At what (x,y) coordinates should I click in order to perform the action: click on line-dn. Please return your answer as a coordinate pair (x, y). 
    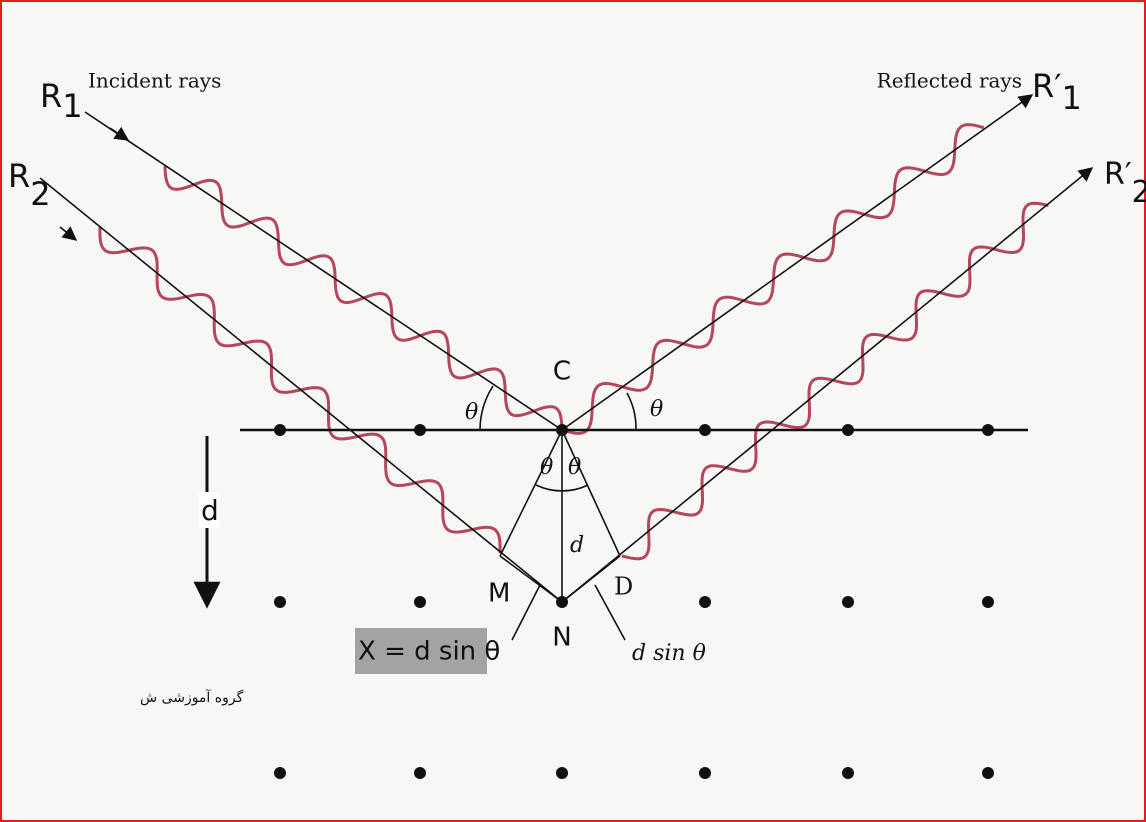
    Looking at the image, I should click on (591, 579).